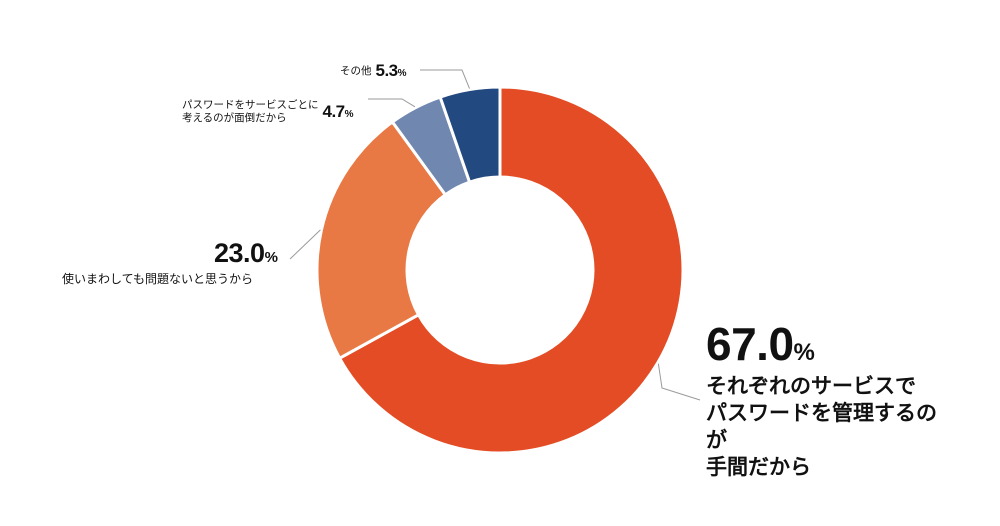 The image size is (1000, 526). I want to click on slice-category-4-7: パスワードをサービスごとに 考えるのが面倒だから, so click(250, 112).